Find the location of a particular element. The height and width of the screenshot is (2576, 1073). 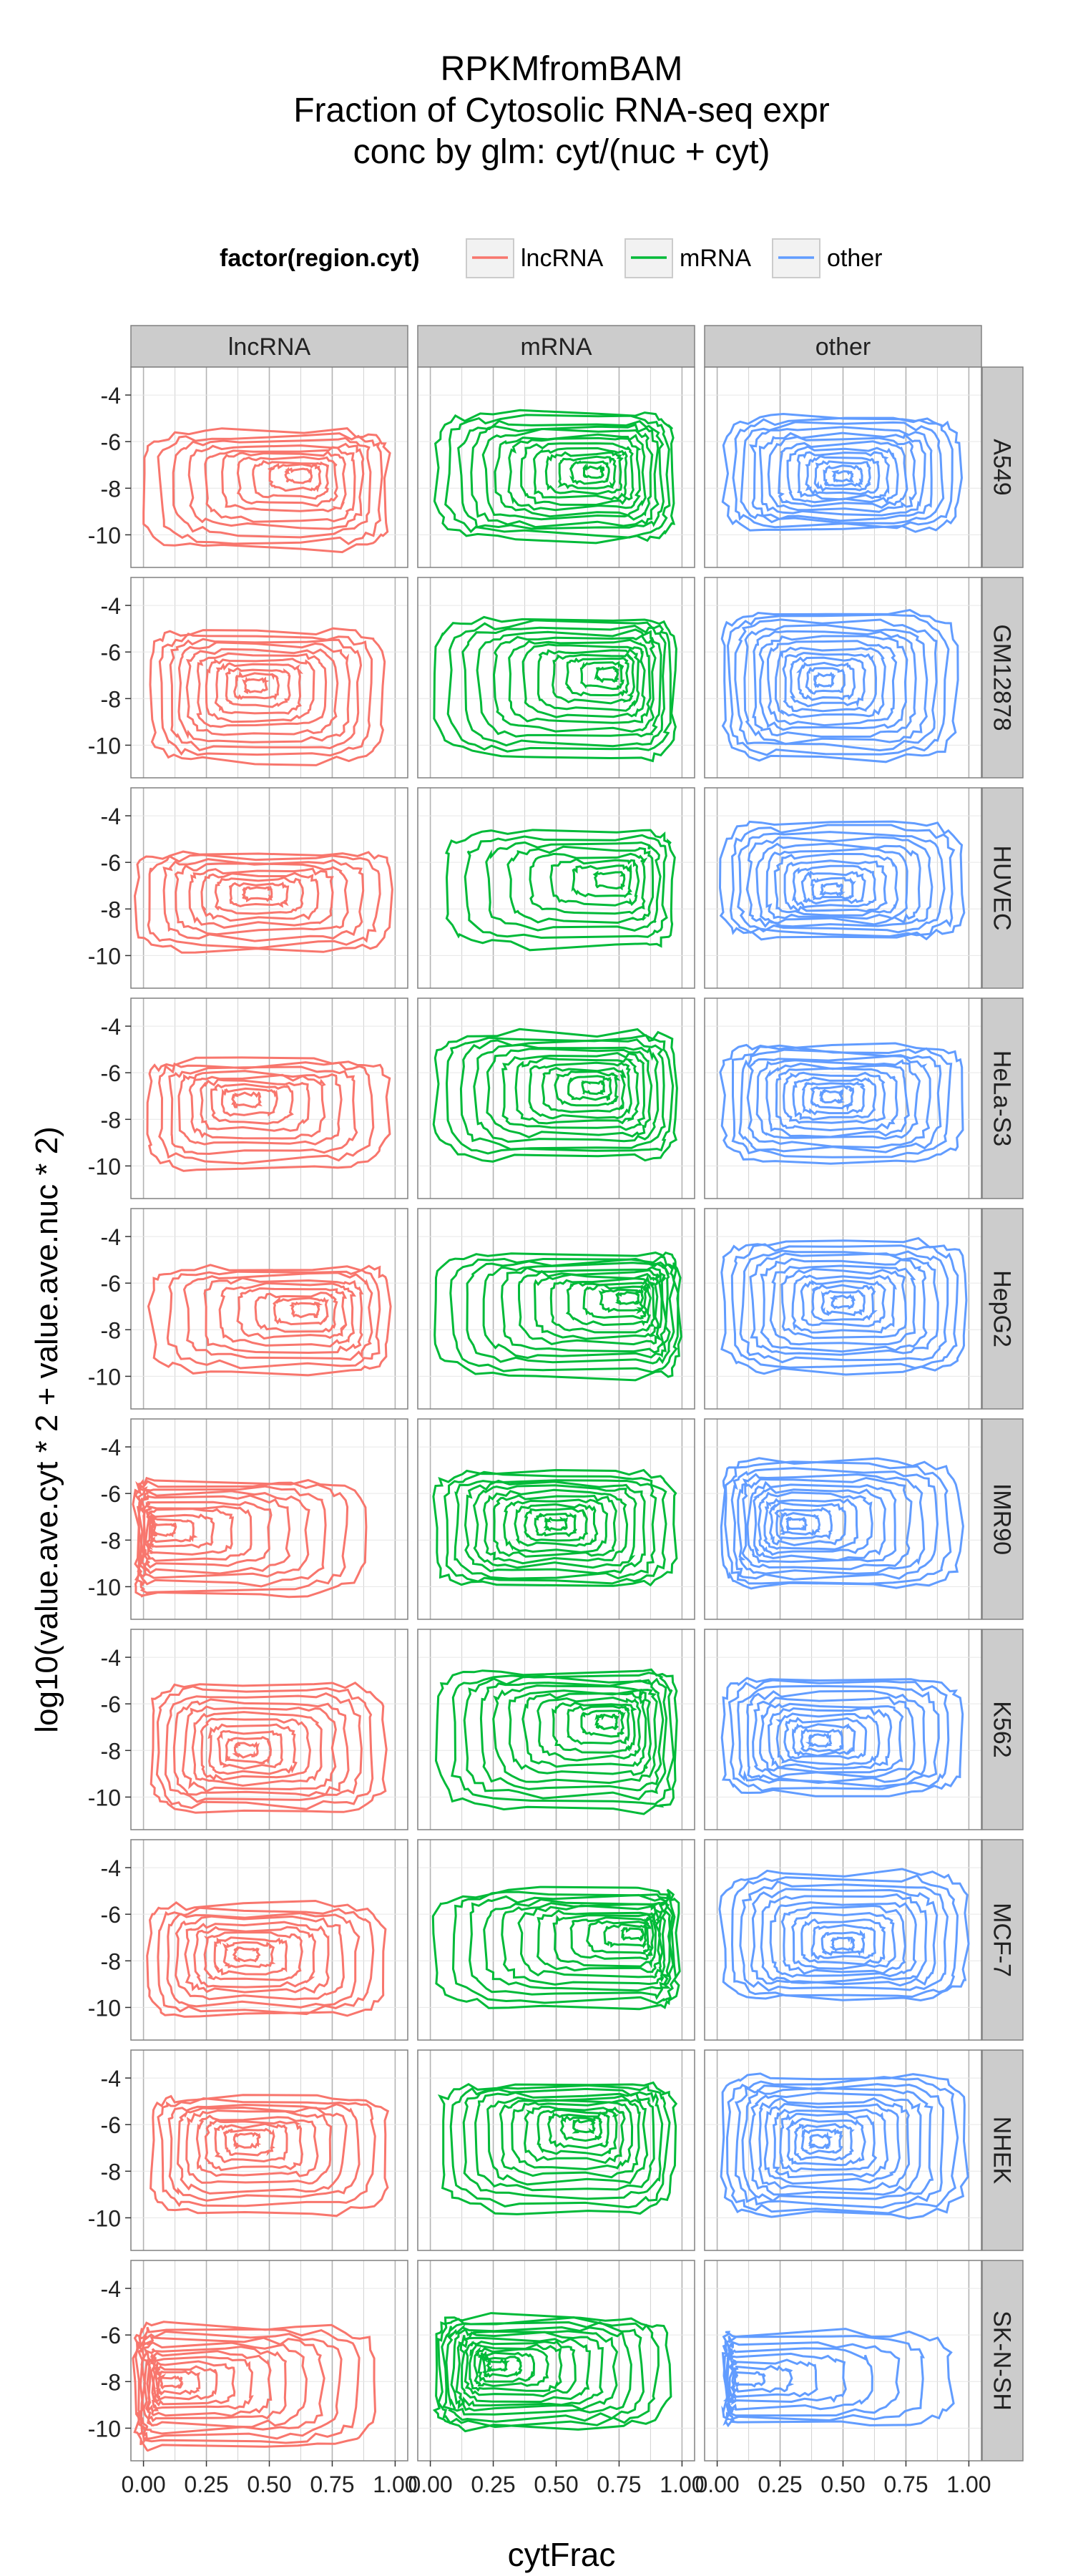

contour-group-a549-lncrna is located at coordinates (266, 490).